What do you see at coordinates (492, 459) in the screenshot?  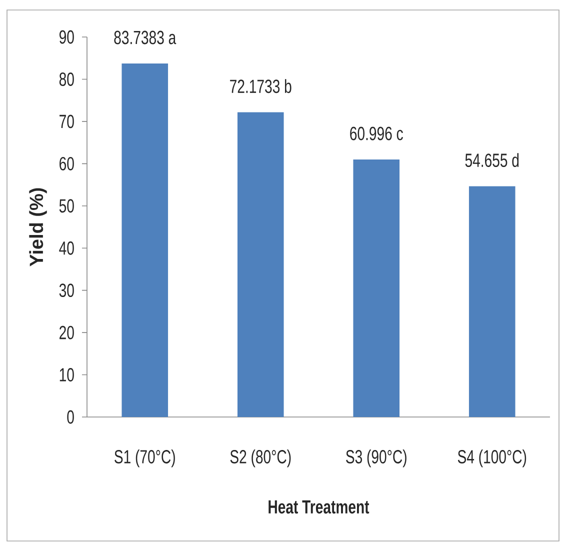 I see `x-tick-label: S4 (100°C)` at bounding box center [492, 459].